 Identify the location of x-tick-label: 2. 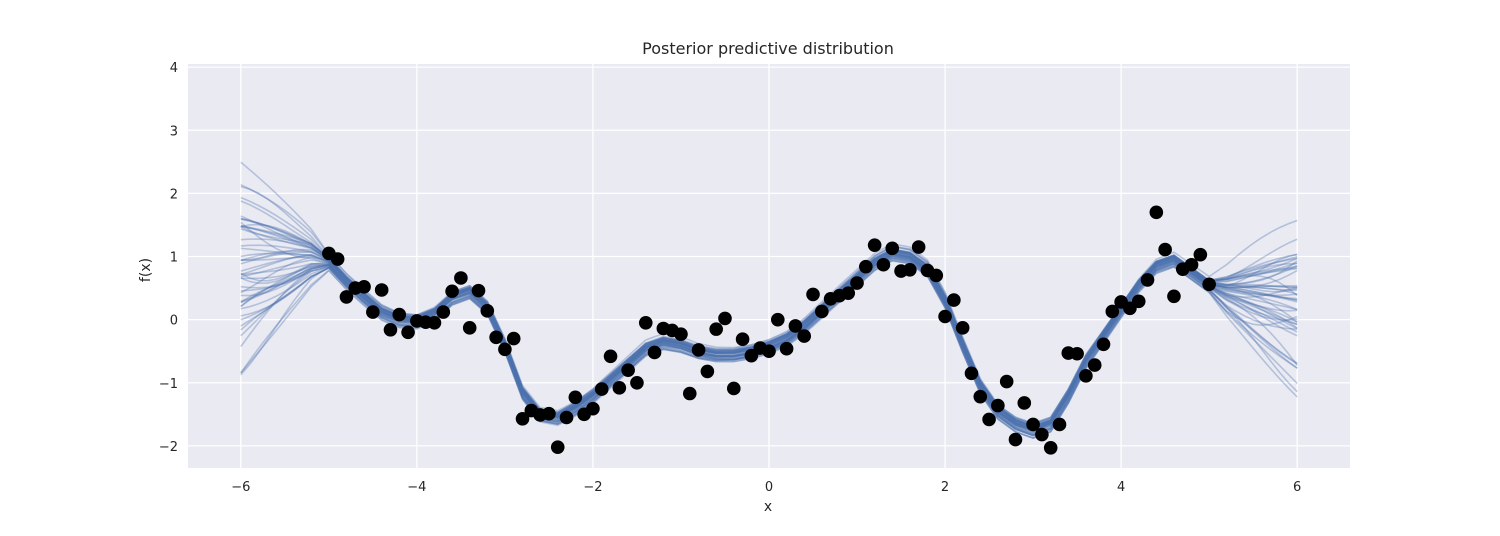
(945, 487).